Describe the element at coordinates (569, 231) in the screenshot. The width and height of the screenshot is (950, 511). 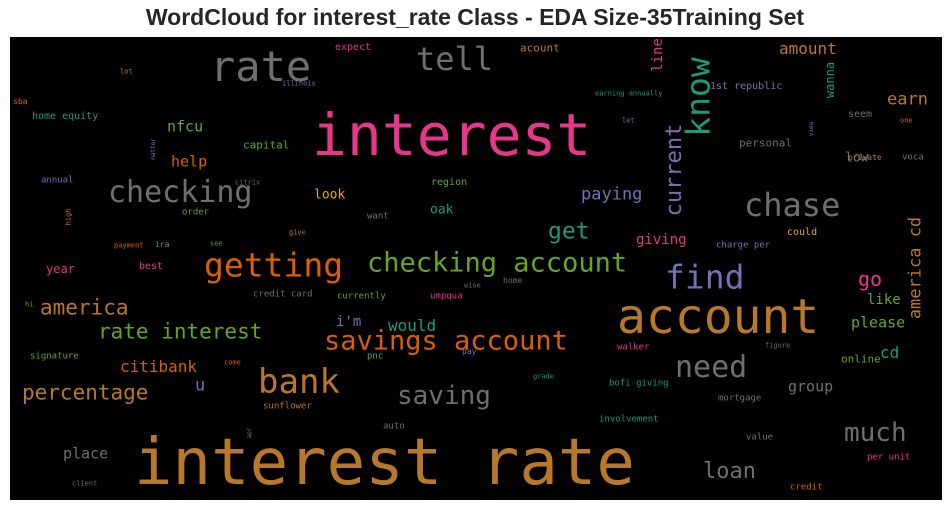
I see `word-get: get` at that location.